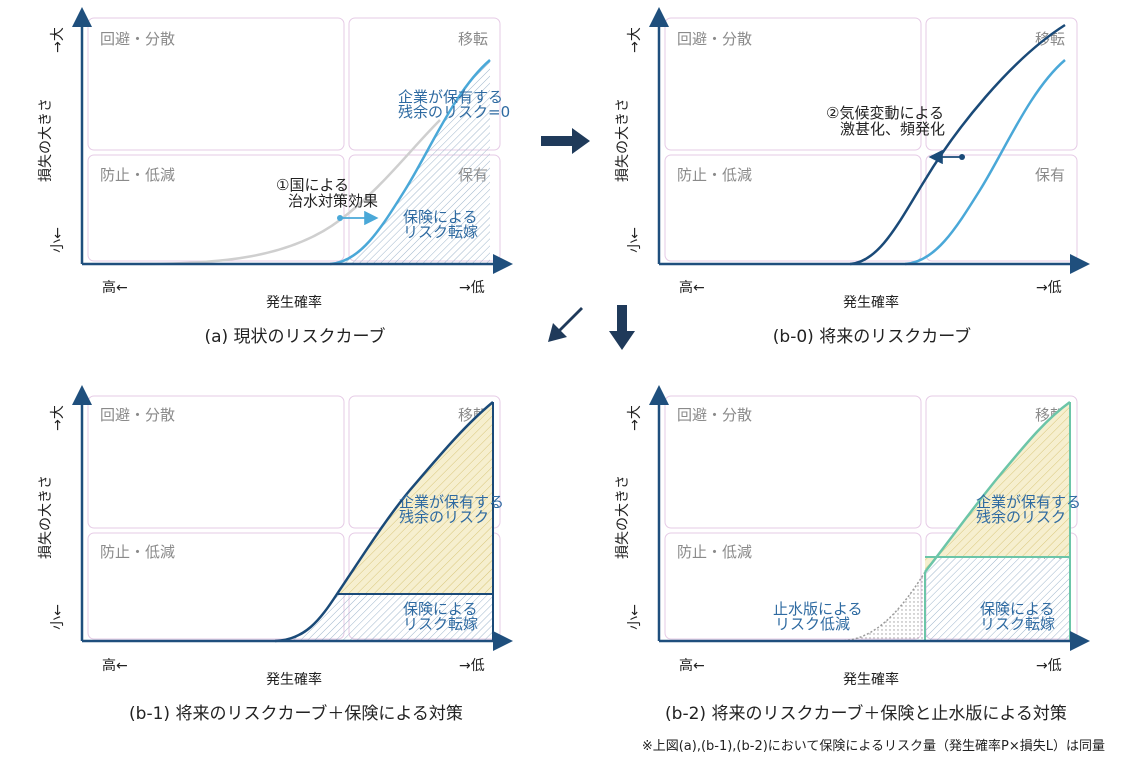 The height and width of the screenshot is (762, 1141). What do you see at coordinates (1017, 609) in the screenshot?
I see `annot-insurance-b2-1: 保険による` at bounding box center [1017, 609].